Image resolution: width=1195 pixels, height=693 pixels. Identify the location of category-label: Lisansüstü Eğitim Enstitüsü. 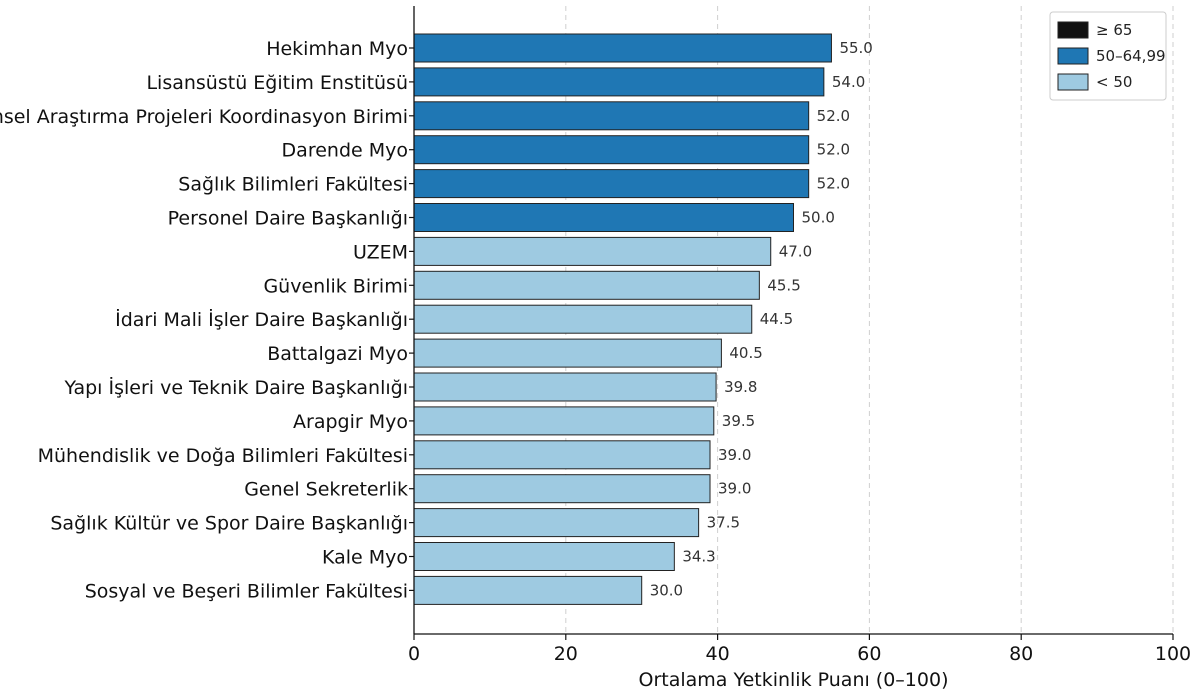
(277, 83).